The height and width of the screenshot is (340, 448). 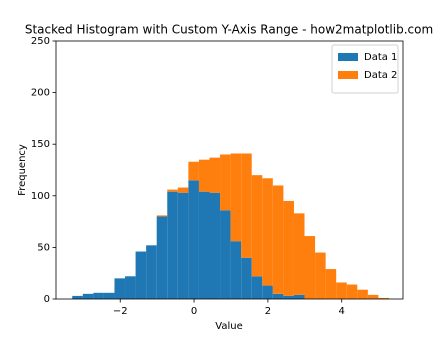 What do you see at coordinates (22, 170) in the screenshot?
I see `y-axis-label: Frequency` at bounding box center [22, 170].